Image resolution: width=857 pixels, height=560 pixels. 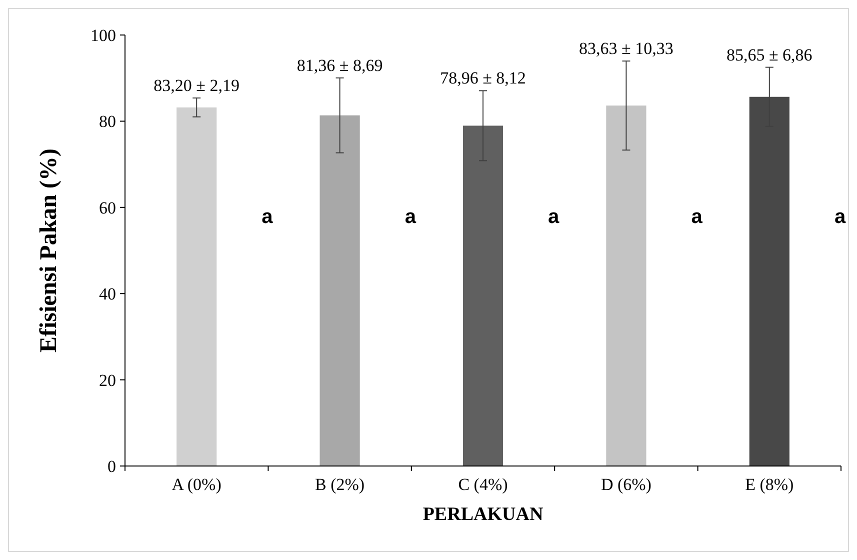 What do you see at coordinates (626, 484) in the screenshot?
I see `x-tick-label: D (6%)` at bounding box center [626, 484].